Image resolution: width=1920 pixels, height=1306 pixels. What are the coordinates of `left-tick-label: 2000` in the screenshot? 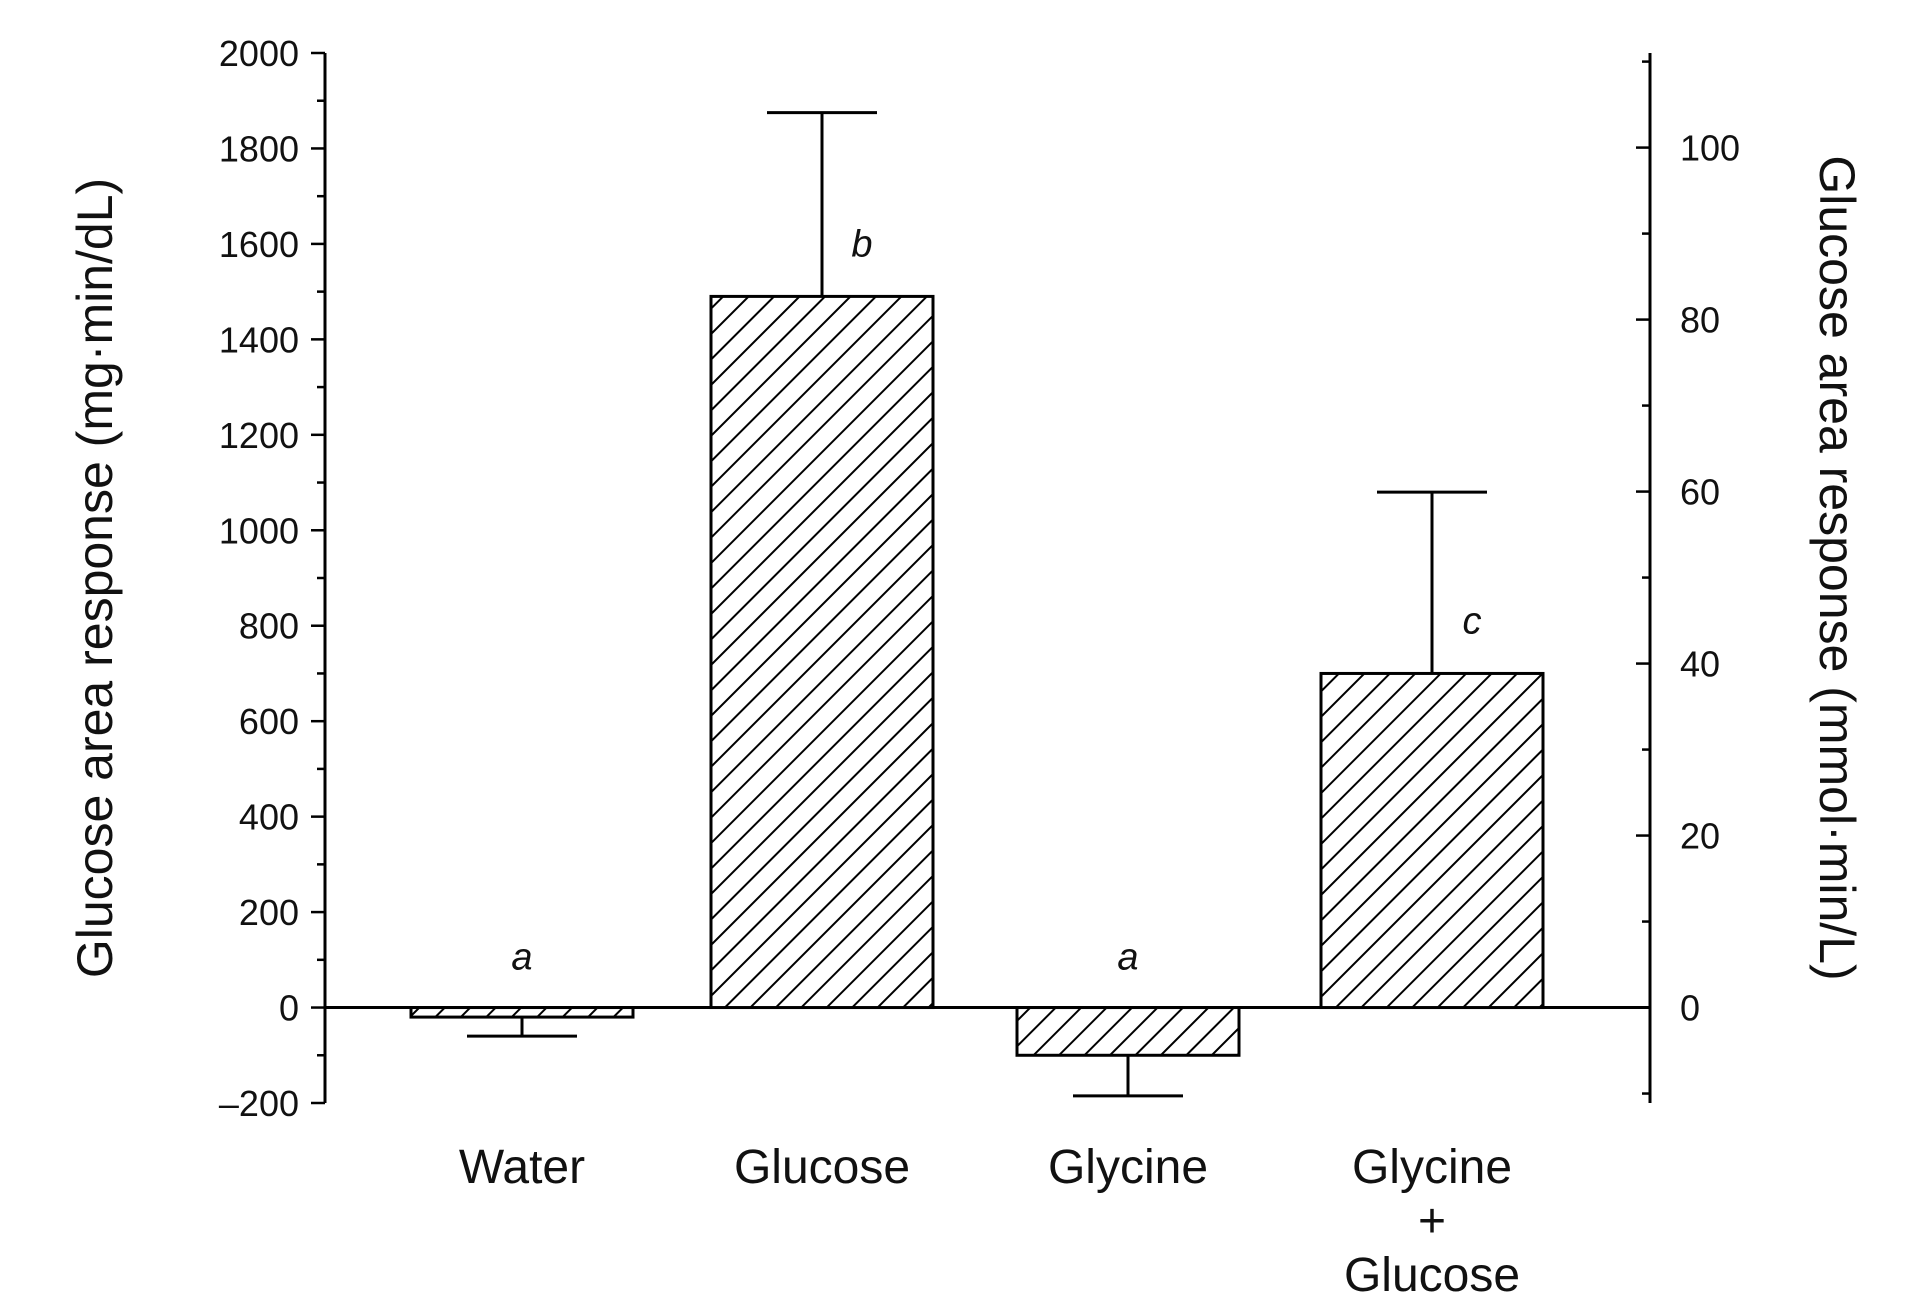 It's located at (259, 53).